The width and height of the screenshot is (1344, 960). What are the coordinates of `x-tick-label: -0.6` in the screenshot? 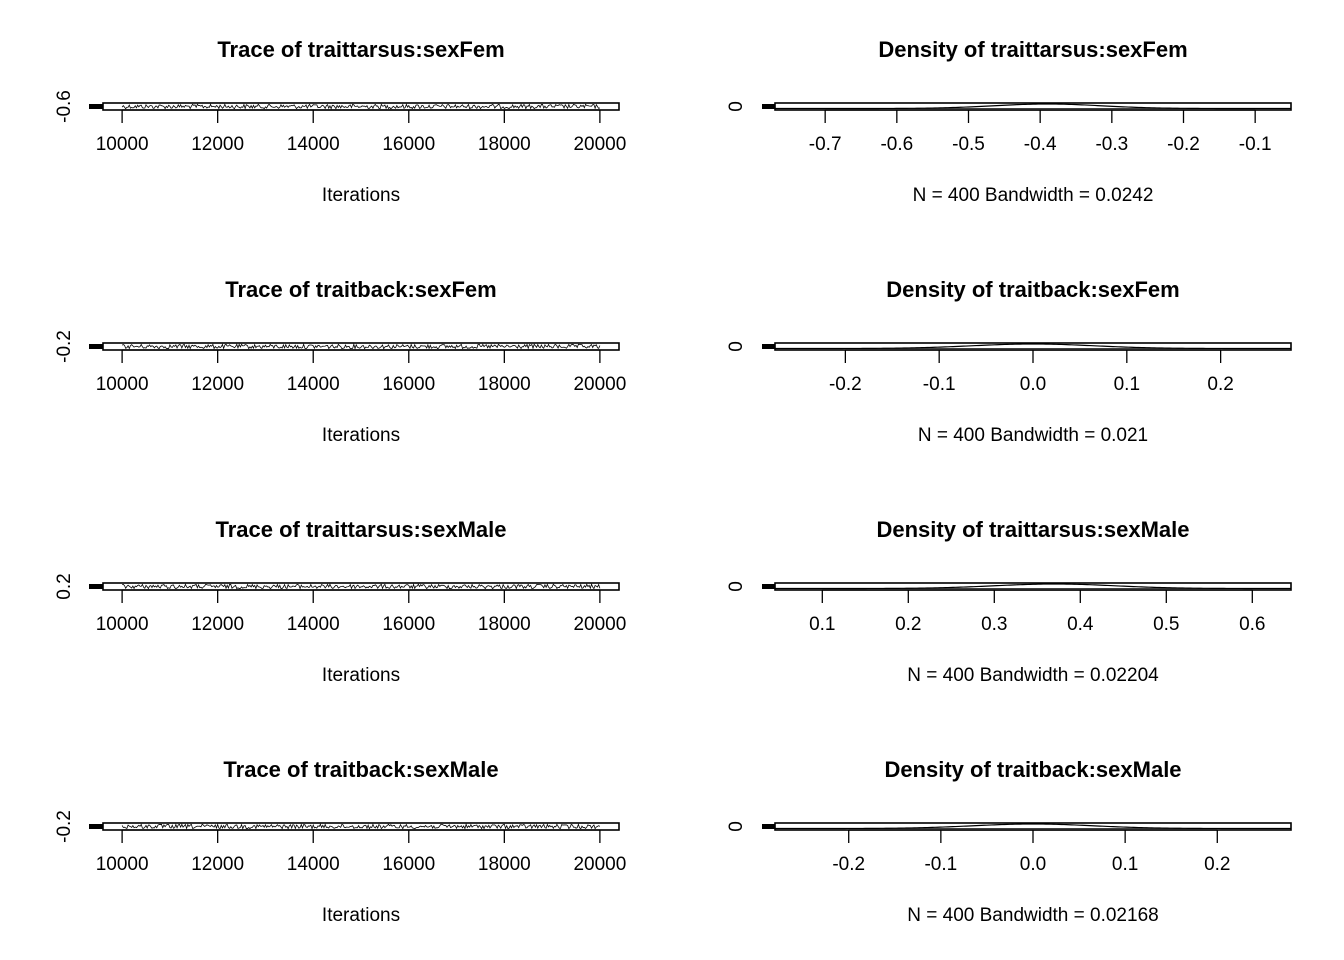 It's located at (896, 144).